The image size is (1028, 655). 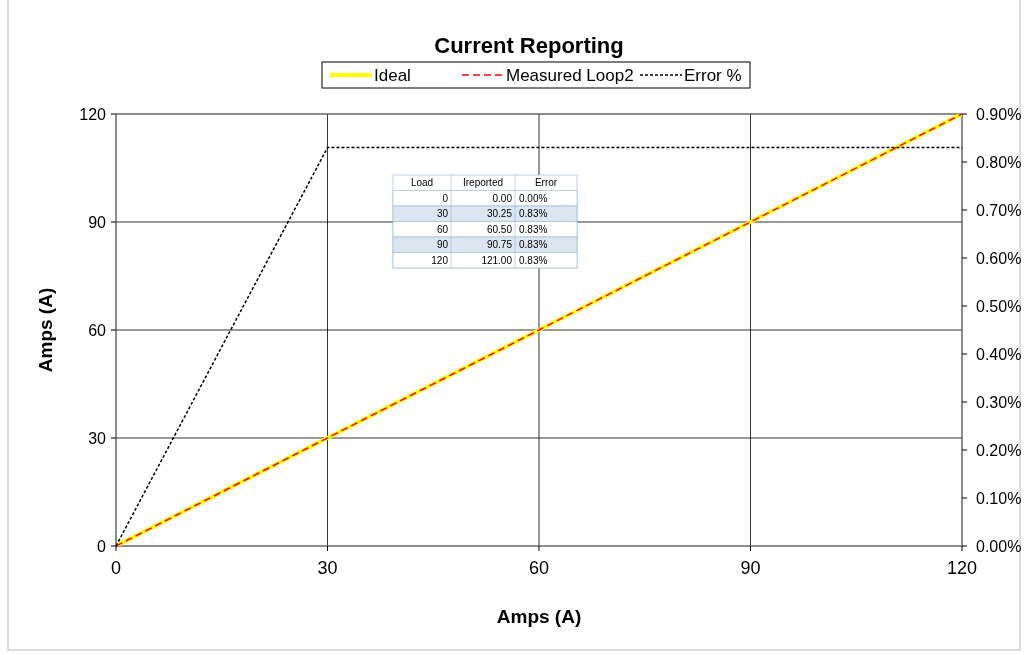 What do you see at coordinates (962, 568) in the screenshot?
I see `x-tick-label: 120` at bounding box center [962, 568].